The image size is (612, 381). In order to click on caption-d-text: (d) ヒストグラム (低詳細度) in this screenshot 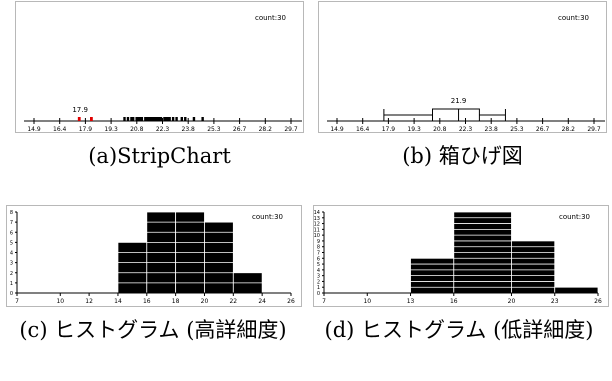, I will do `click(459, 330)`.